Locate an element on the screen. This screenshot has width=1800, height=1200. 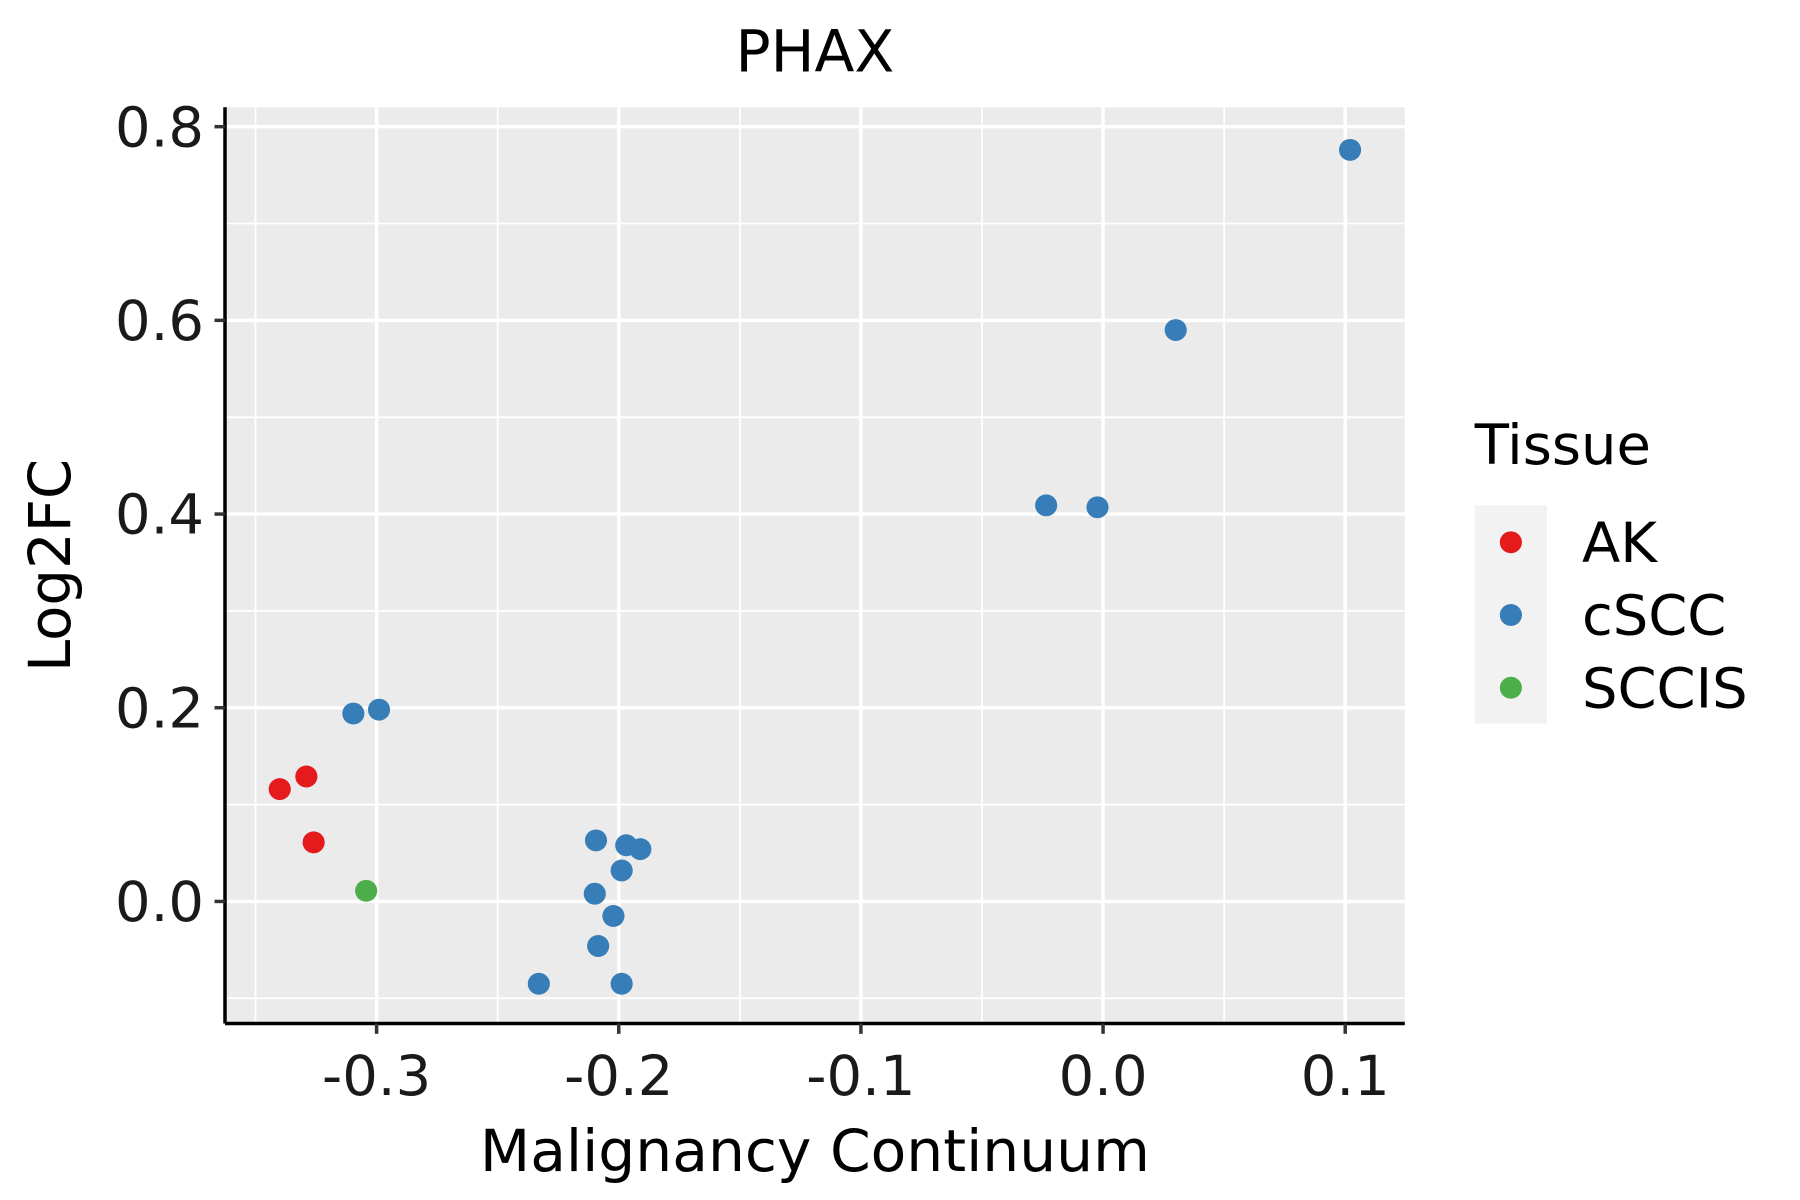
y-tick-label: 0.0 is located at coordinates (159, 902).